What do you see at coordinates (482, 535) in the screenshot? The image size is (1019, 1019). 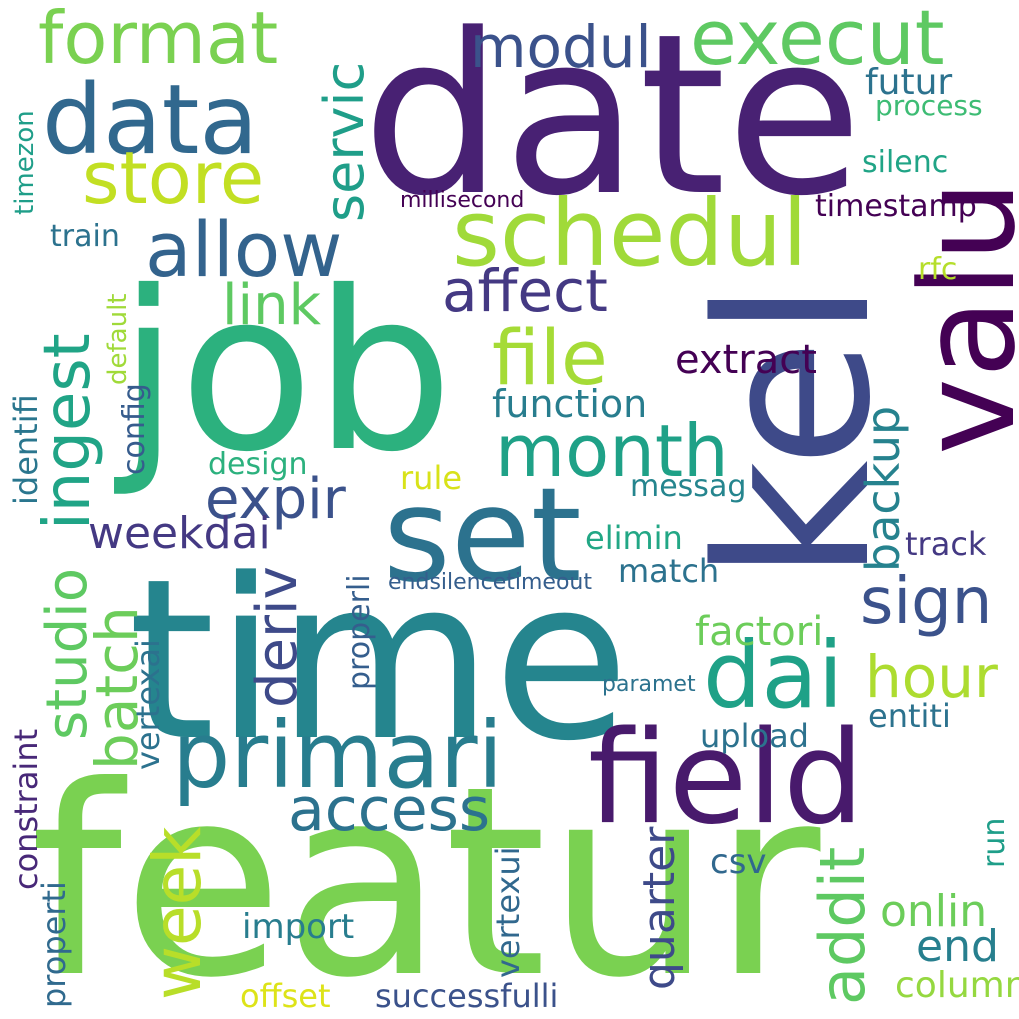 I see `word-set: set` at bounding box center [482, 535].